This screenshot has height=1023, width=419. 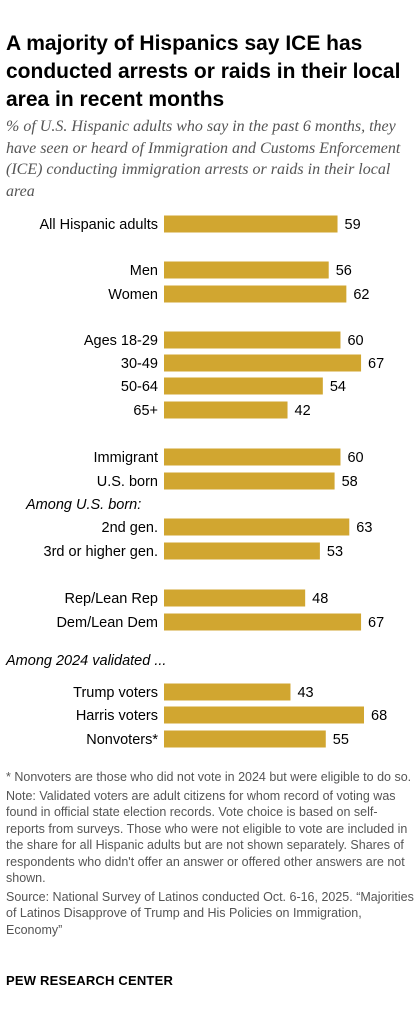 What do you see at coordinates (350, 482) in the screenshot?
I see `value-label-u-s-born: 58` at bounding box center [350, 482].